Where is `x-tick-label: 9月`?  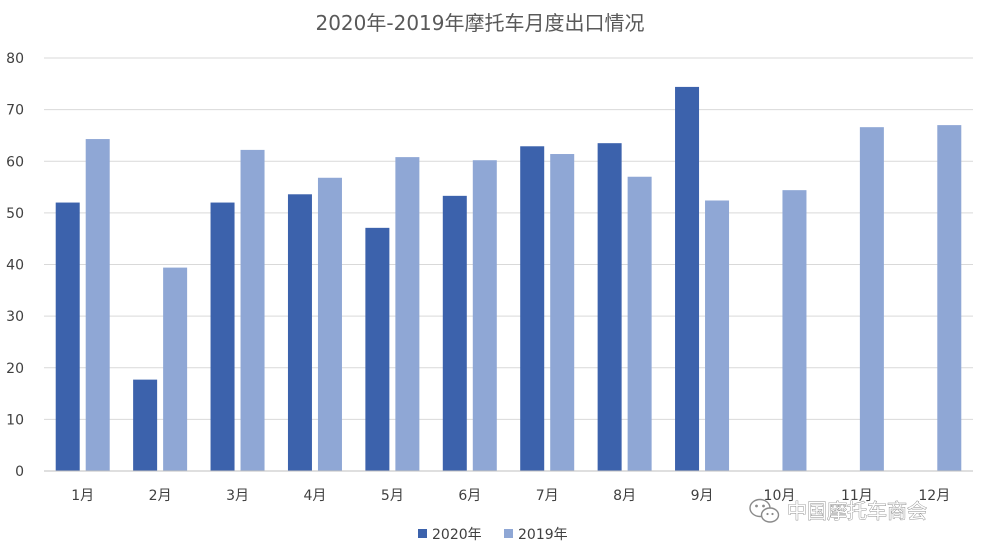 x-tick-label: 9月 is located at coordinates (702, 496).